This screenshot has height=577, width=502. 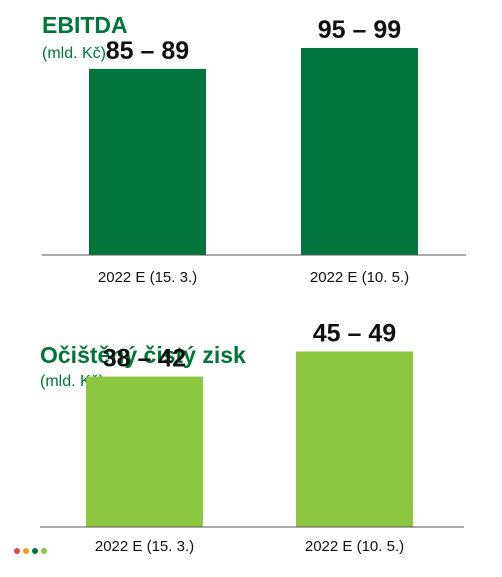 What do you see at coordinates (147, 51) in the screenshot?
I see `data-label-0-0: 85 – 89` at bounding box center [147, 51].